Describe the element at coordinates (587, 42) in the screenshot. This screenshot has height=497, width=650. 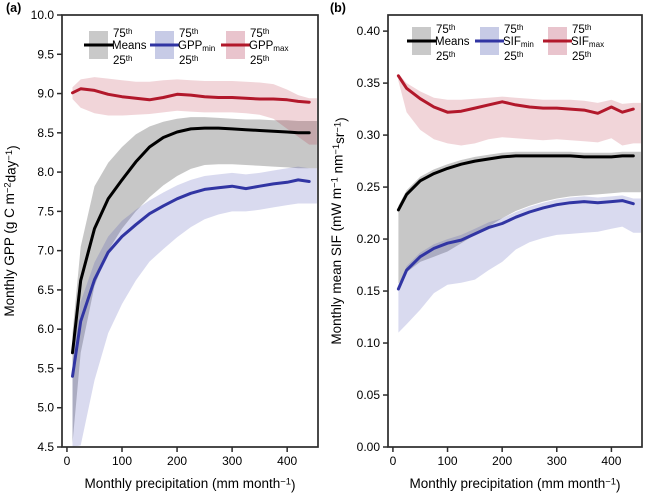
I see `legend-series-label: SIFmax` at that location.